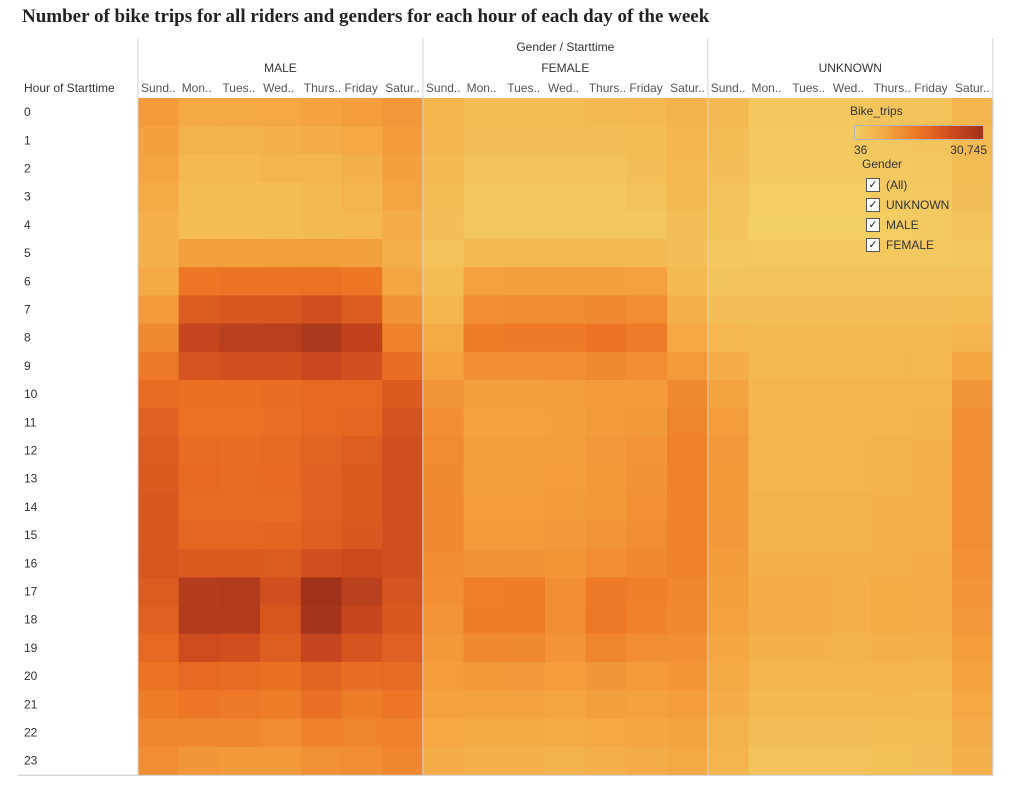 The width and height of the screenshot is (1027, 800). Describe the element at coordinates (928, 185) in the screenshot. I see `filter-item-all: ✓ (All)` at that location.